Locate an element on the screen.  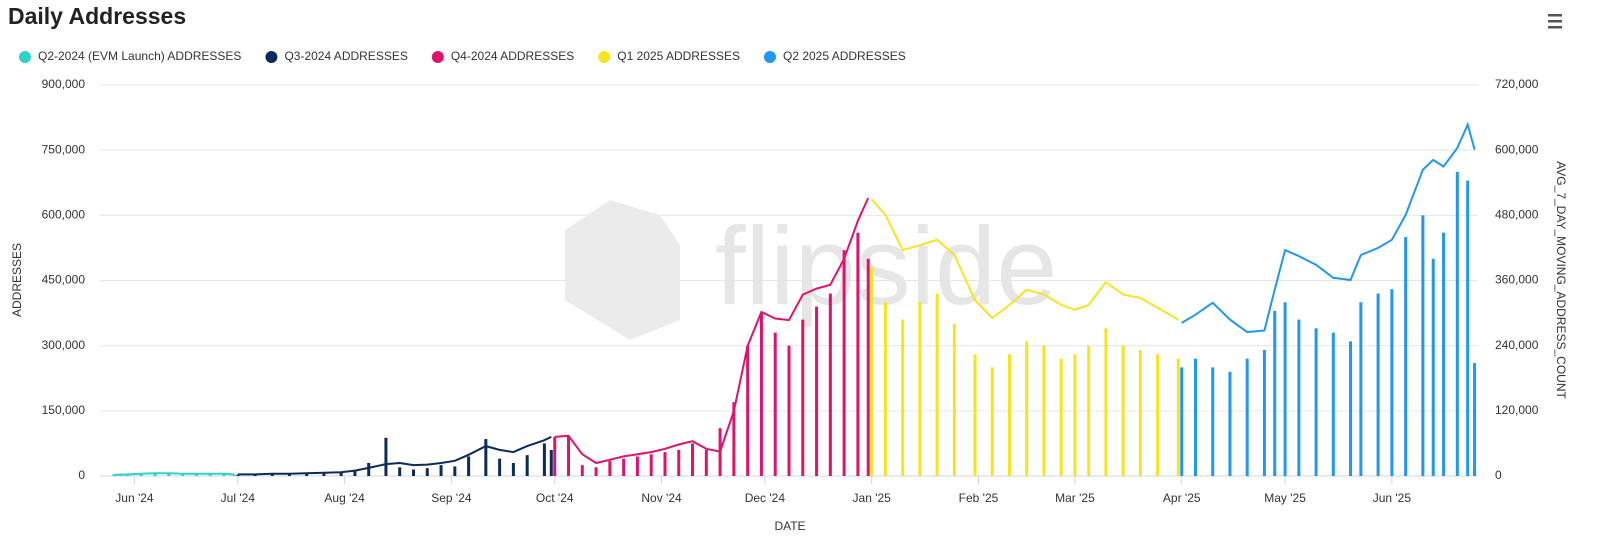
legend-item: Q1 2025 ADDRESSES is located at coordinates (669, 56).